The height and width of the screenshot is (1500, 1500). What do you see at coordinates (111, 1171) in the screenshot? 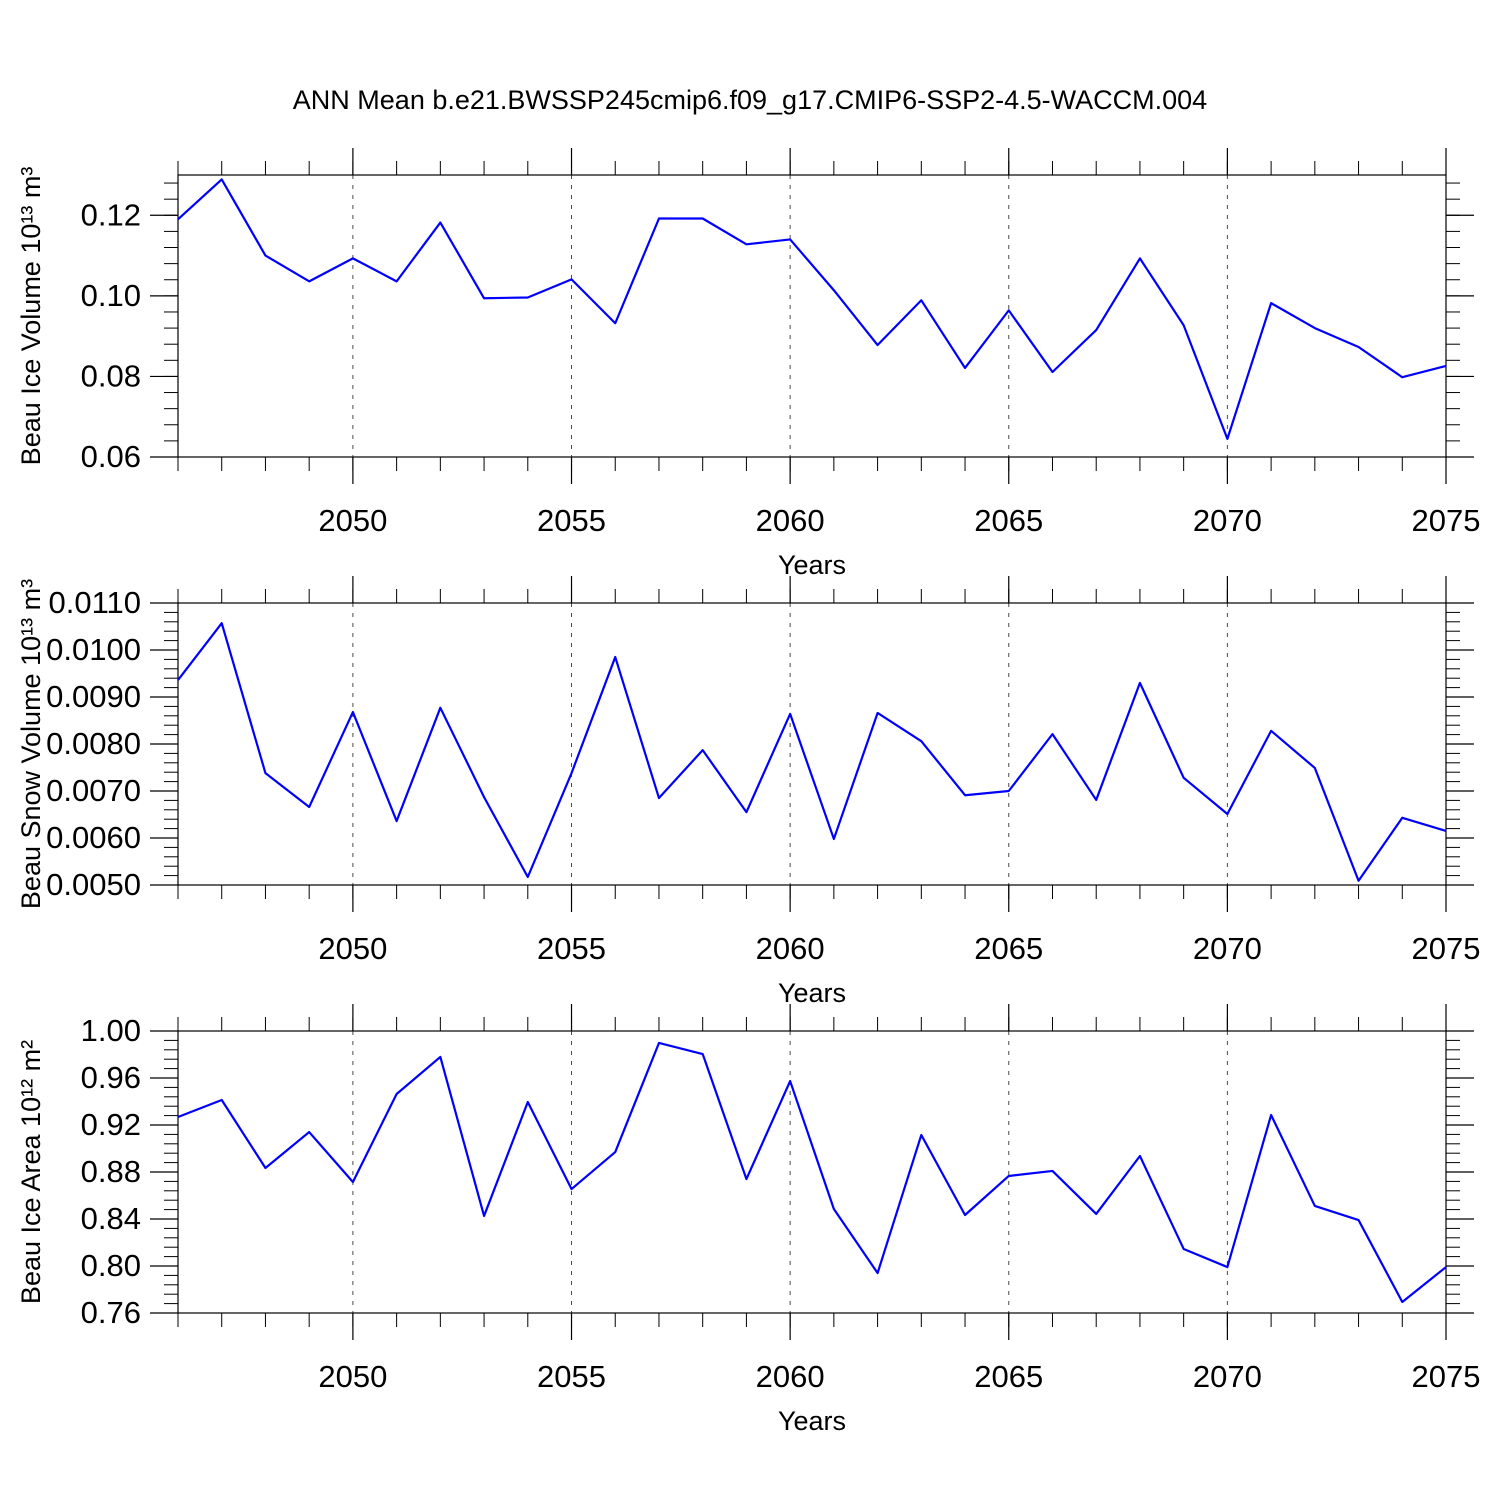
I see `y-tick-label: 0.88` at bounding box center [111, 1171].